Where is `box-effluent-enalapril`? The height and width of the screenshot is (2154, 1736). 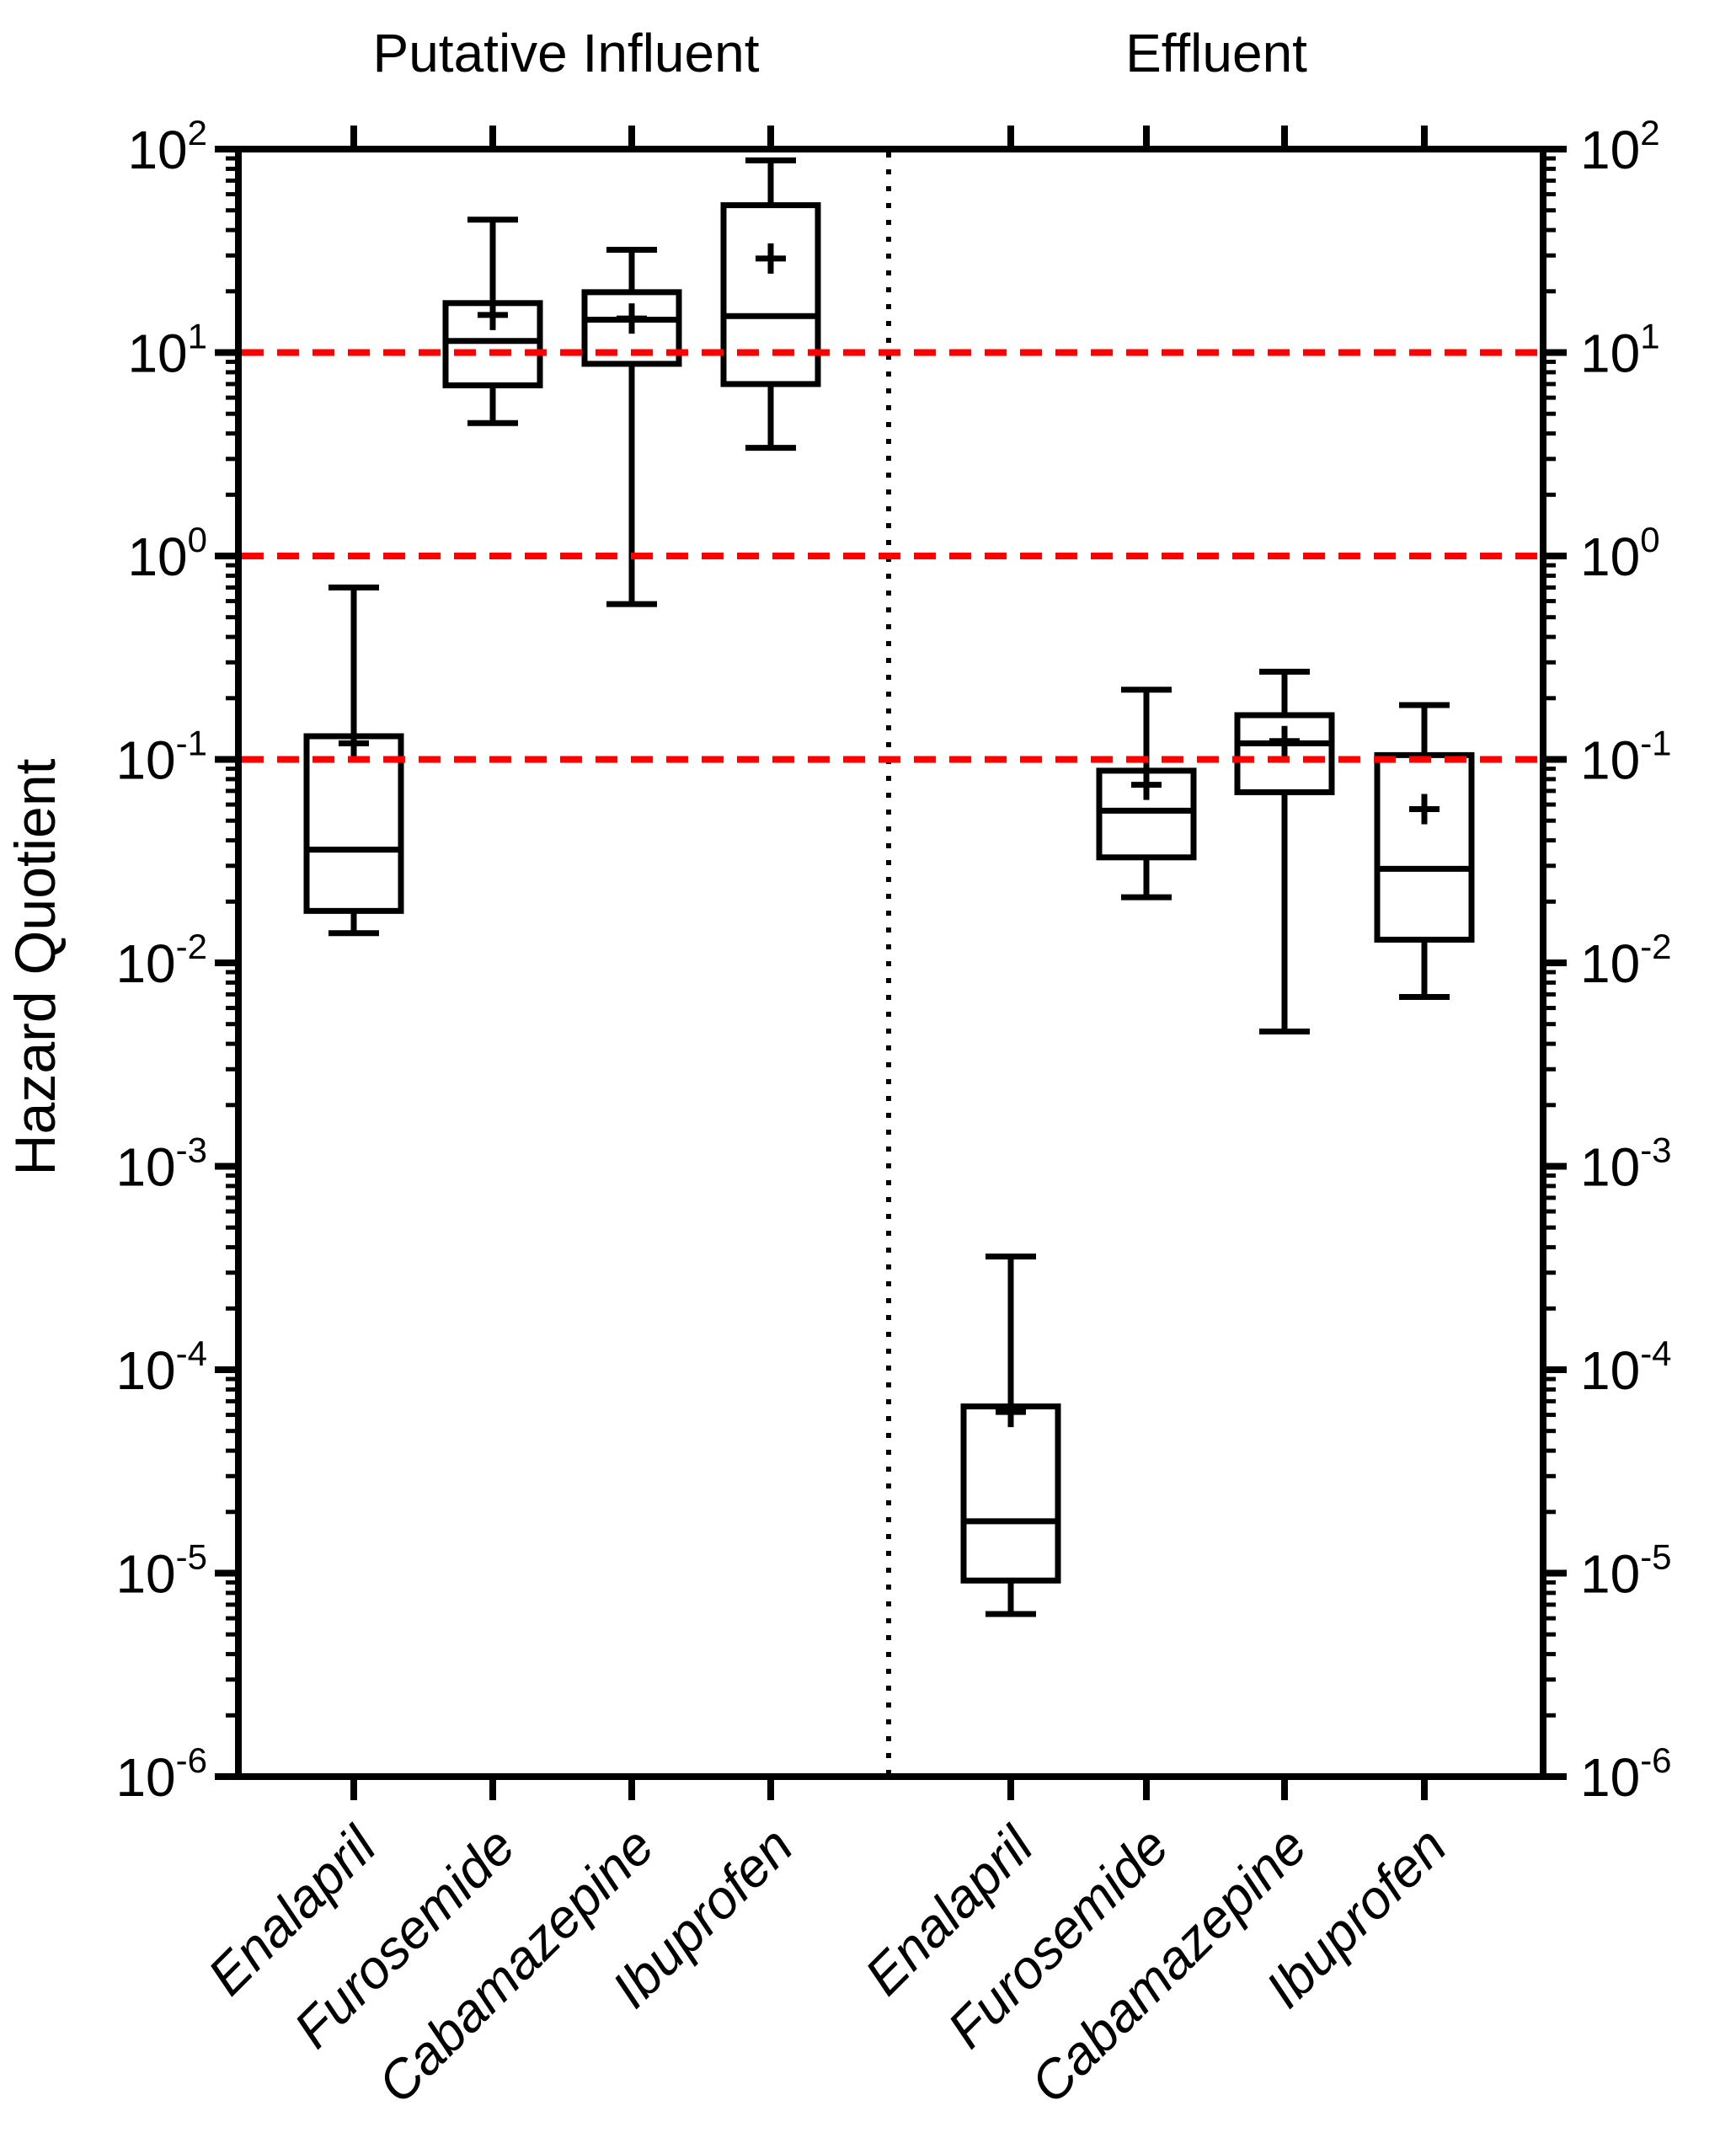 box-effluent-enalapril is located at coordinates (1010, 1435).